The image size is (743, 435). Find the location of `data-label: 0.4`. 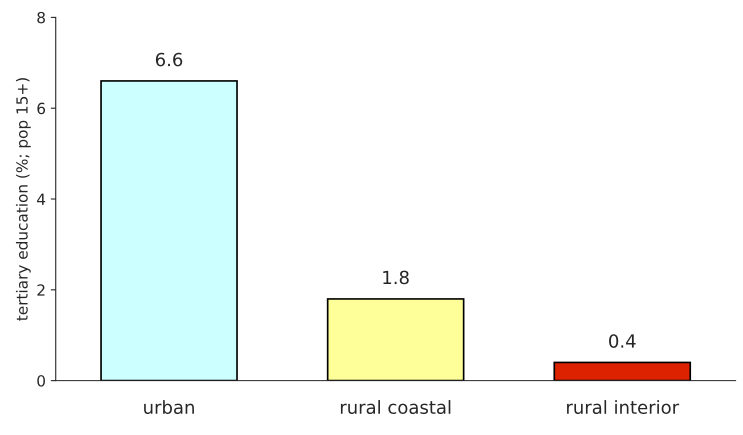

data-label: 0.4 is located at coordinates (622, 341).